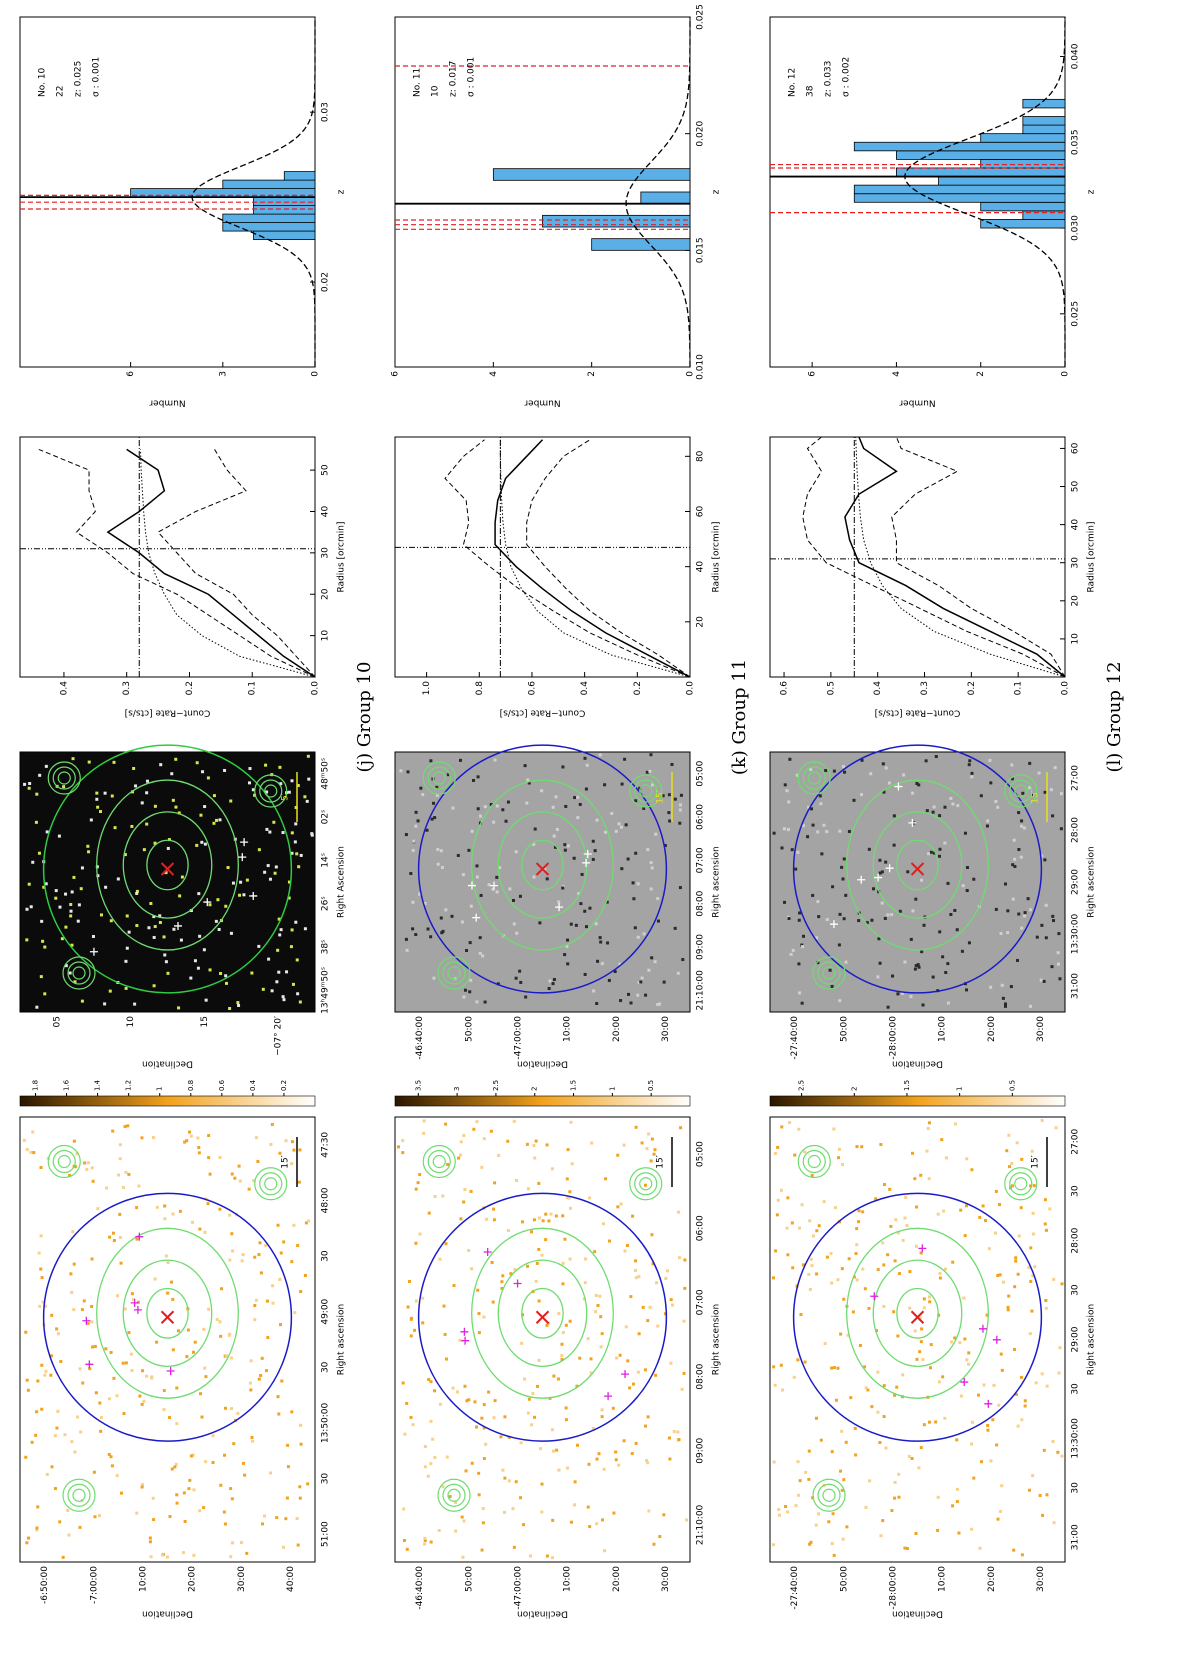 The width and height of the screenshot is (1200, 1656). Describe the element at coordinates (844, 1029) in the screenshot. I see `dec-tick-label: 50:00` at that location.